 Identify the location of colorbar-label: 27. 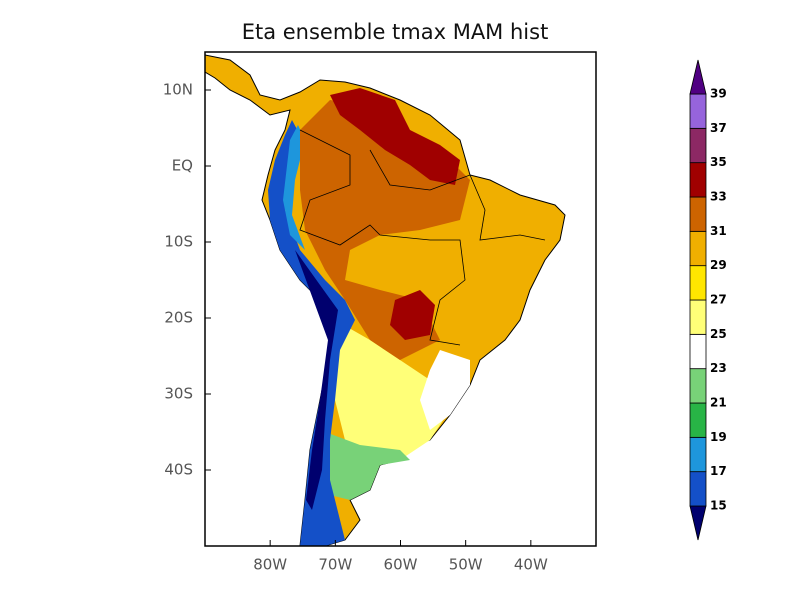
(718, 300).